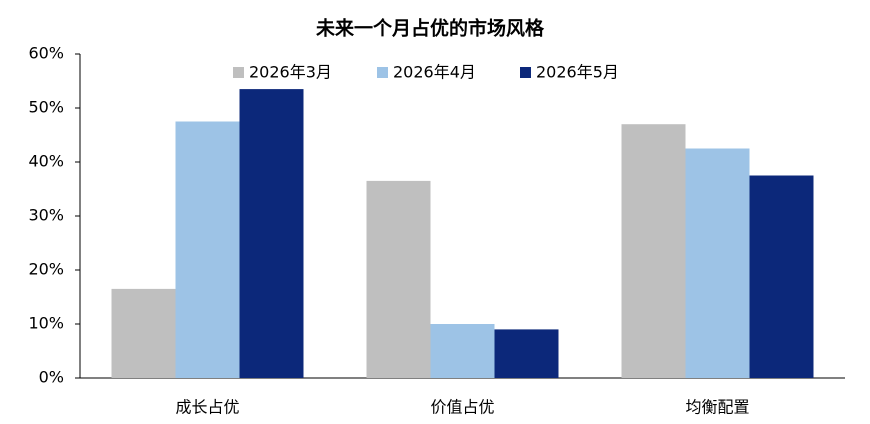 The height and width of the screenshot is (424, 870). Describe the element at coordinates (46, 215) in the screenshot. I see `y-tick-label: 30%` at that location.